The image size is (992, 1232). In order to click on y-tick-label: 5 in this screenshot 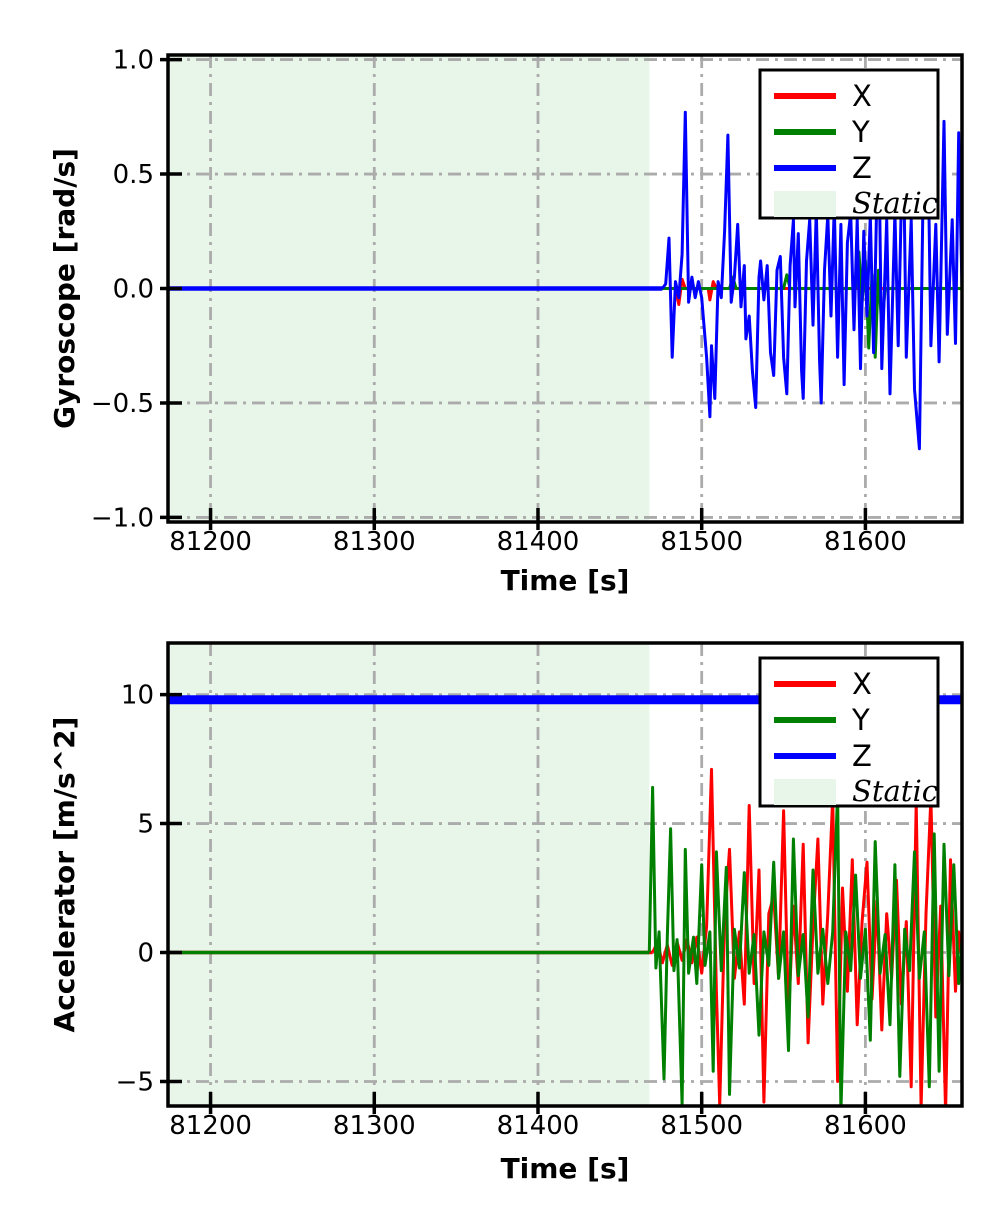, I will do `click(145, 825)`.